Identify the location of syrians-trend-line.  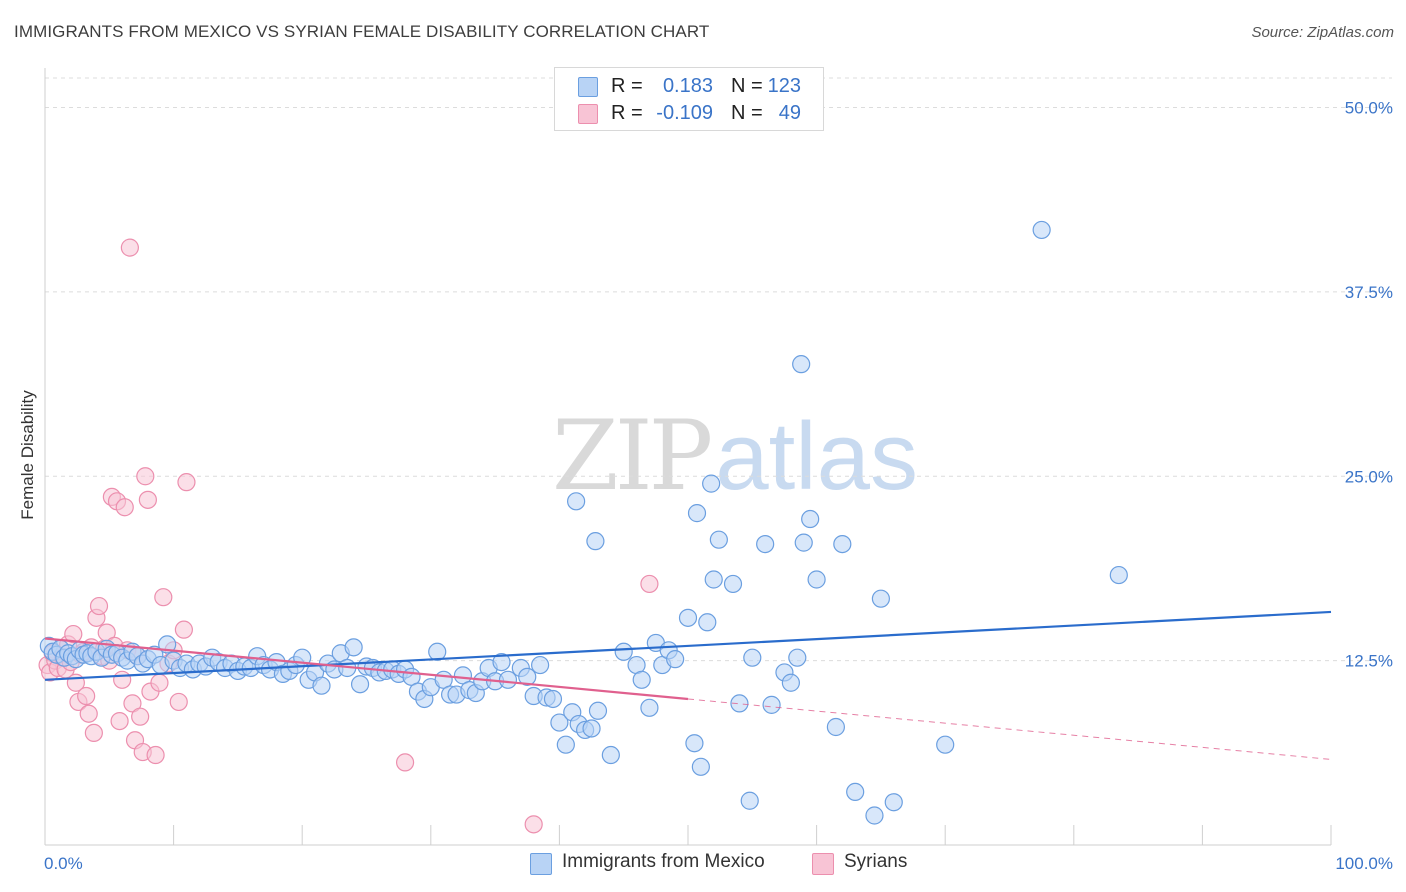
(366, 669).